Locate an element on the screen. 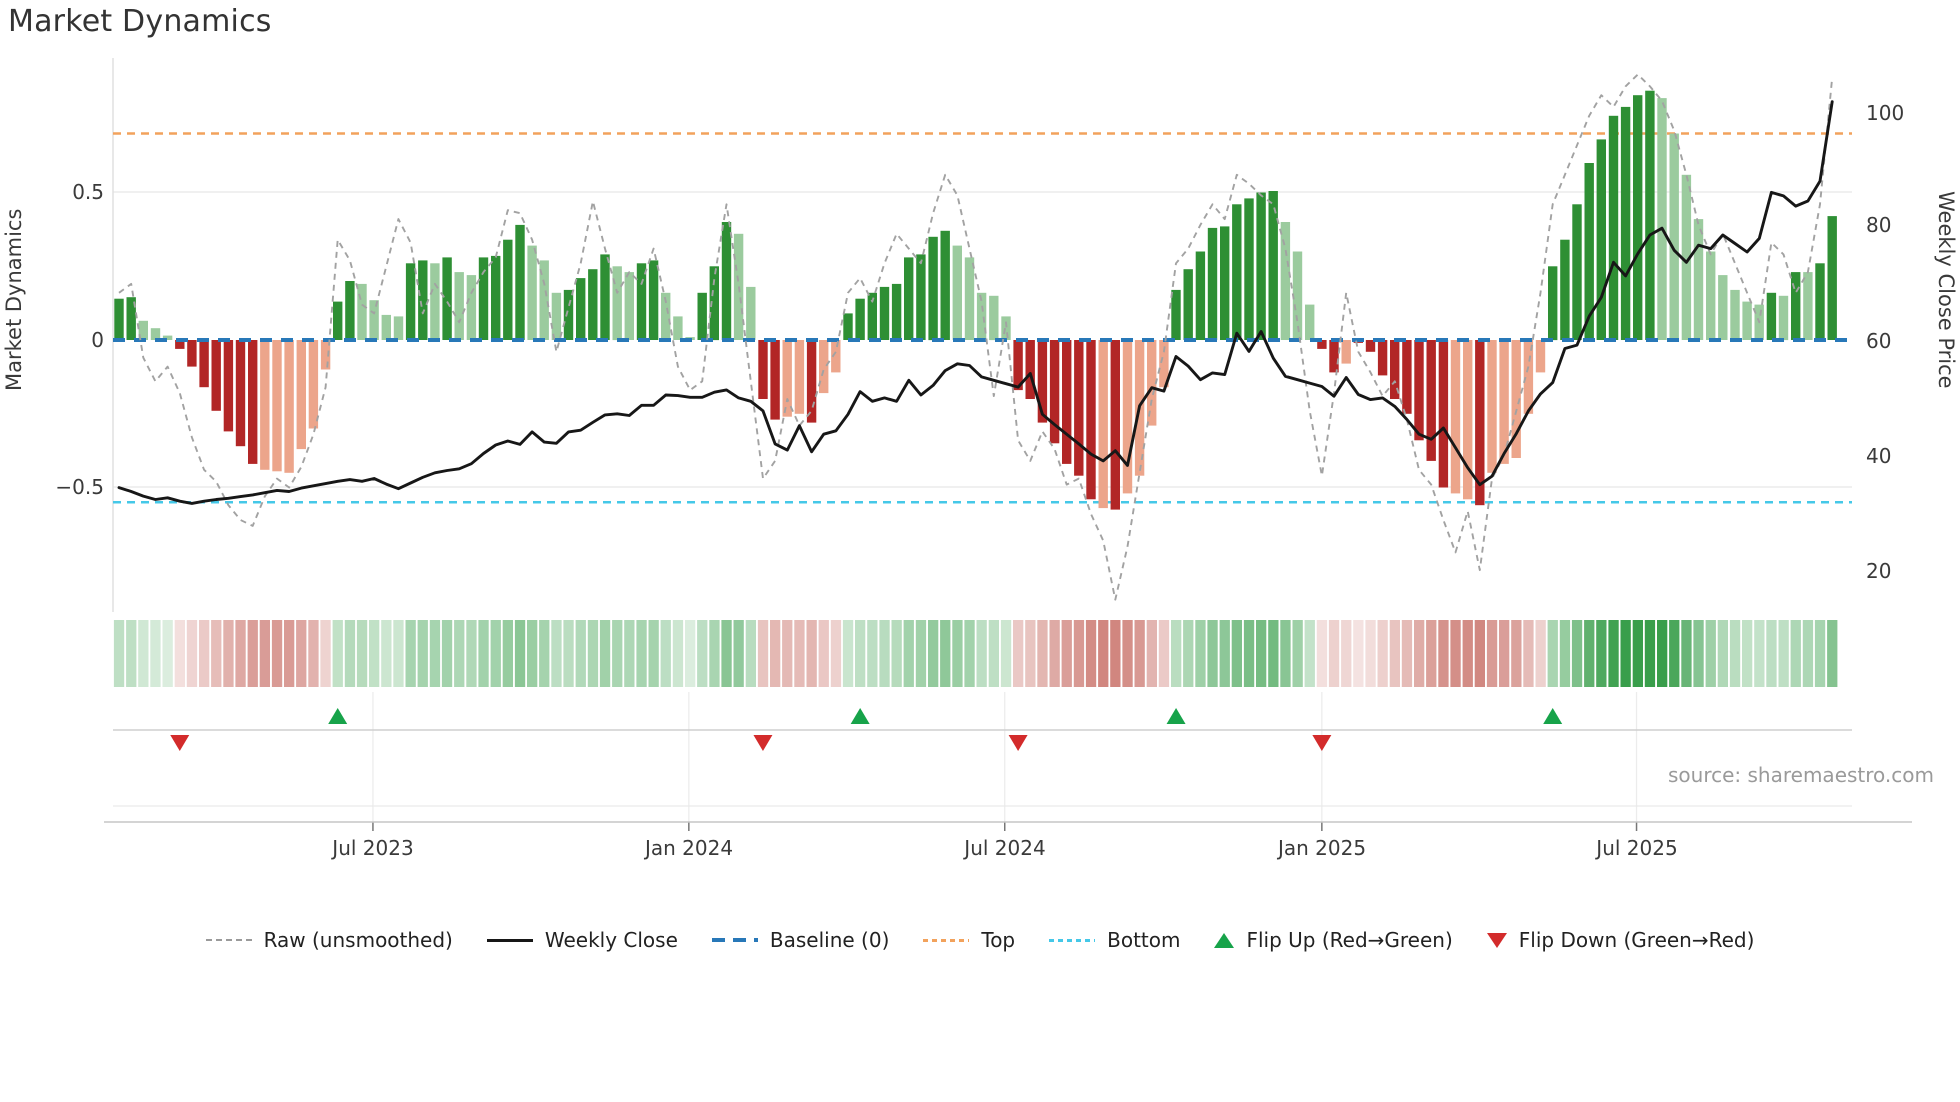 Image resolution: width=1960 pixels, height=1102 pixels. legend-item: Top is located at coordinates (969, 940).